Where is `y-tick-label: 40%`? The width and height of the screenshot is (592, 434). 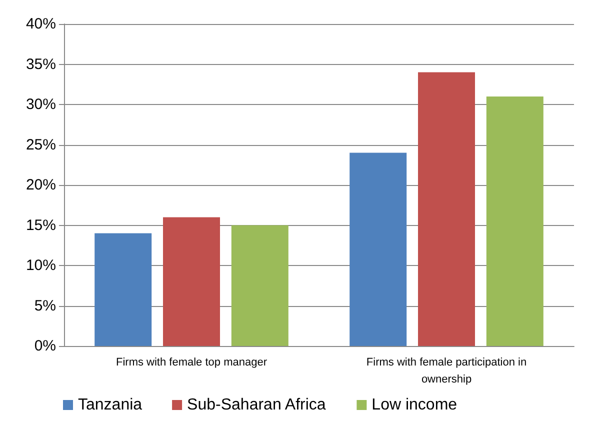
y-tick-label: 40% is located at coordinates (41, 24).